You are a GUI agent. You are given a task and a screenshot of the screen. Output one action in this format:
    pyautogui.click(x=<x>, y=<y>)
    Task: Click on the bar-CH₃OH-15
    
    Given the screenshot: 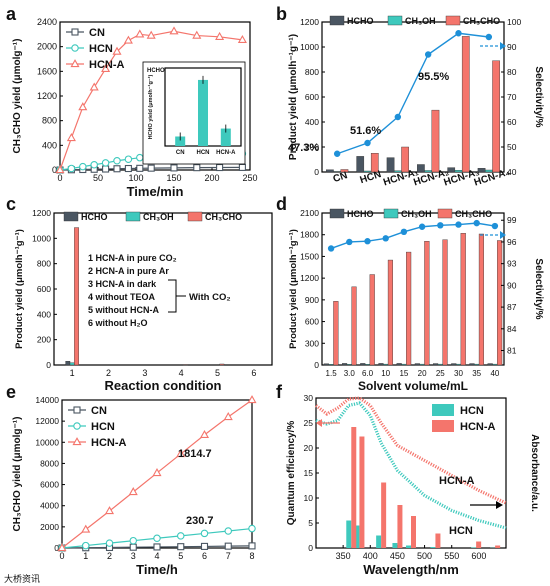 What is the action you would take?
    pyautogui.click(x=404, y=364)
    